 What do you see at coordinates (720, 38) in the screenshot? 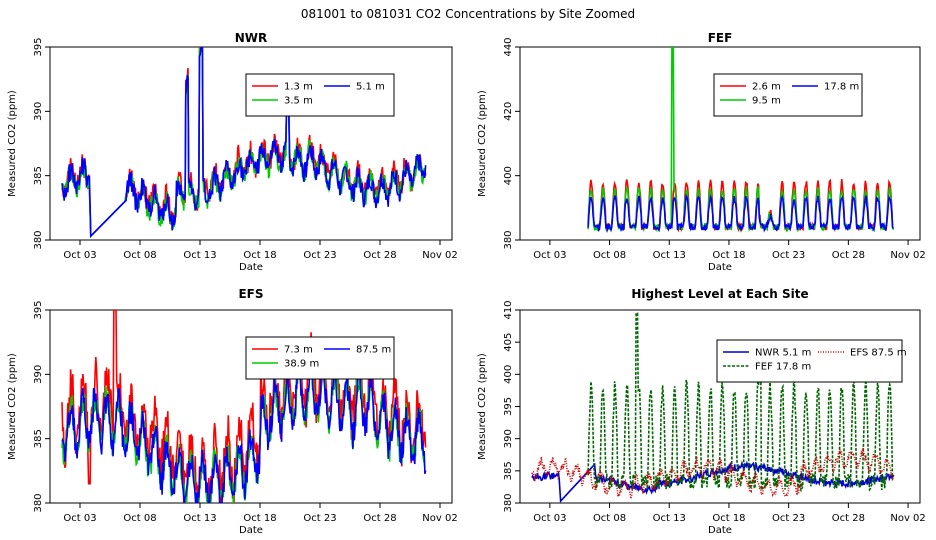
I see `panel-title: FEF` at bounding box center [720, 38].